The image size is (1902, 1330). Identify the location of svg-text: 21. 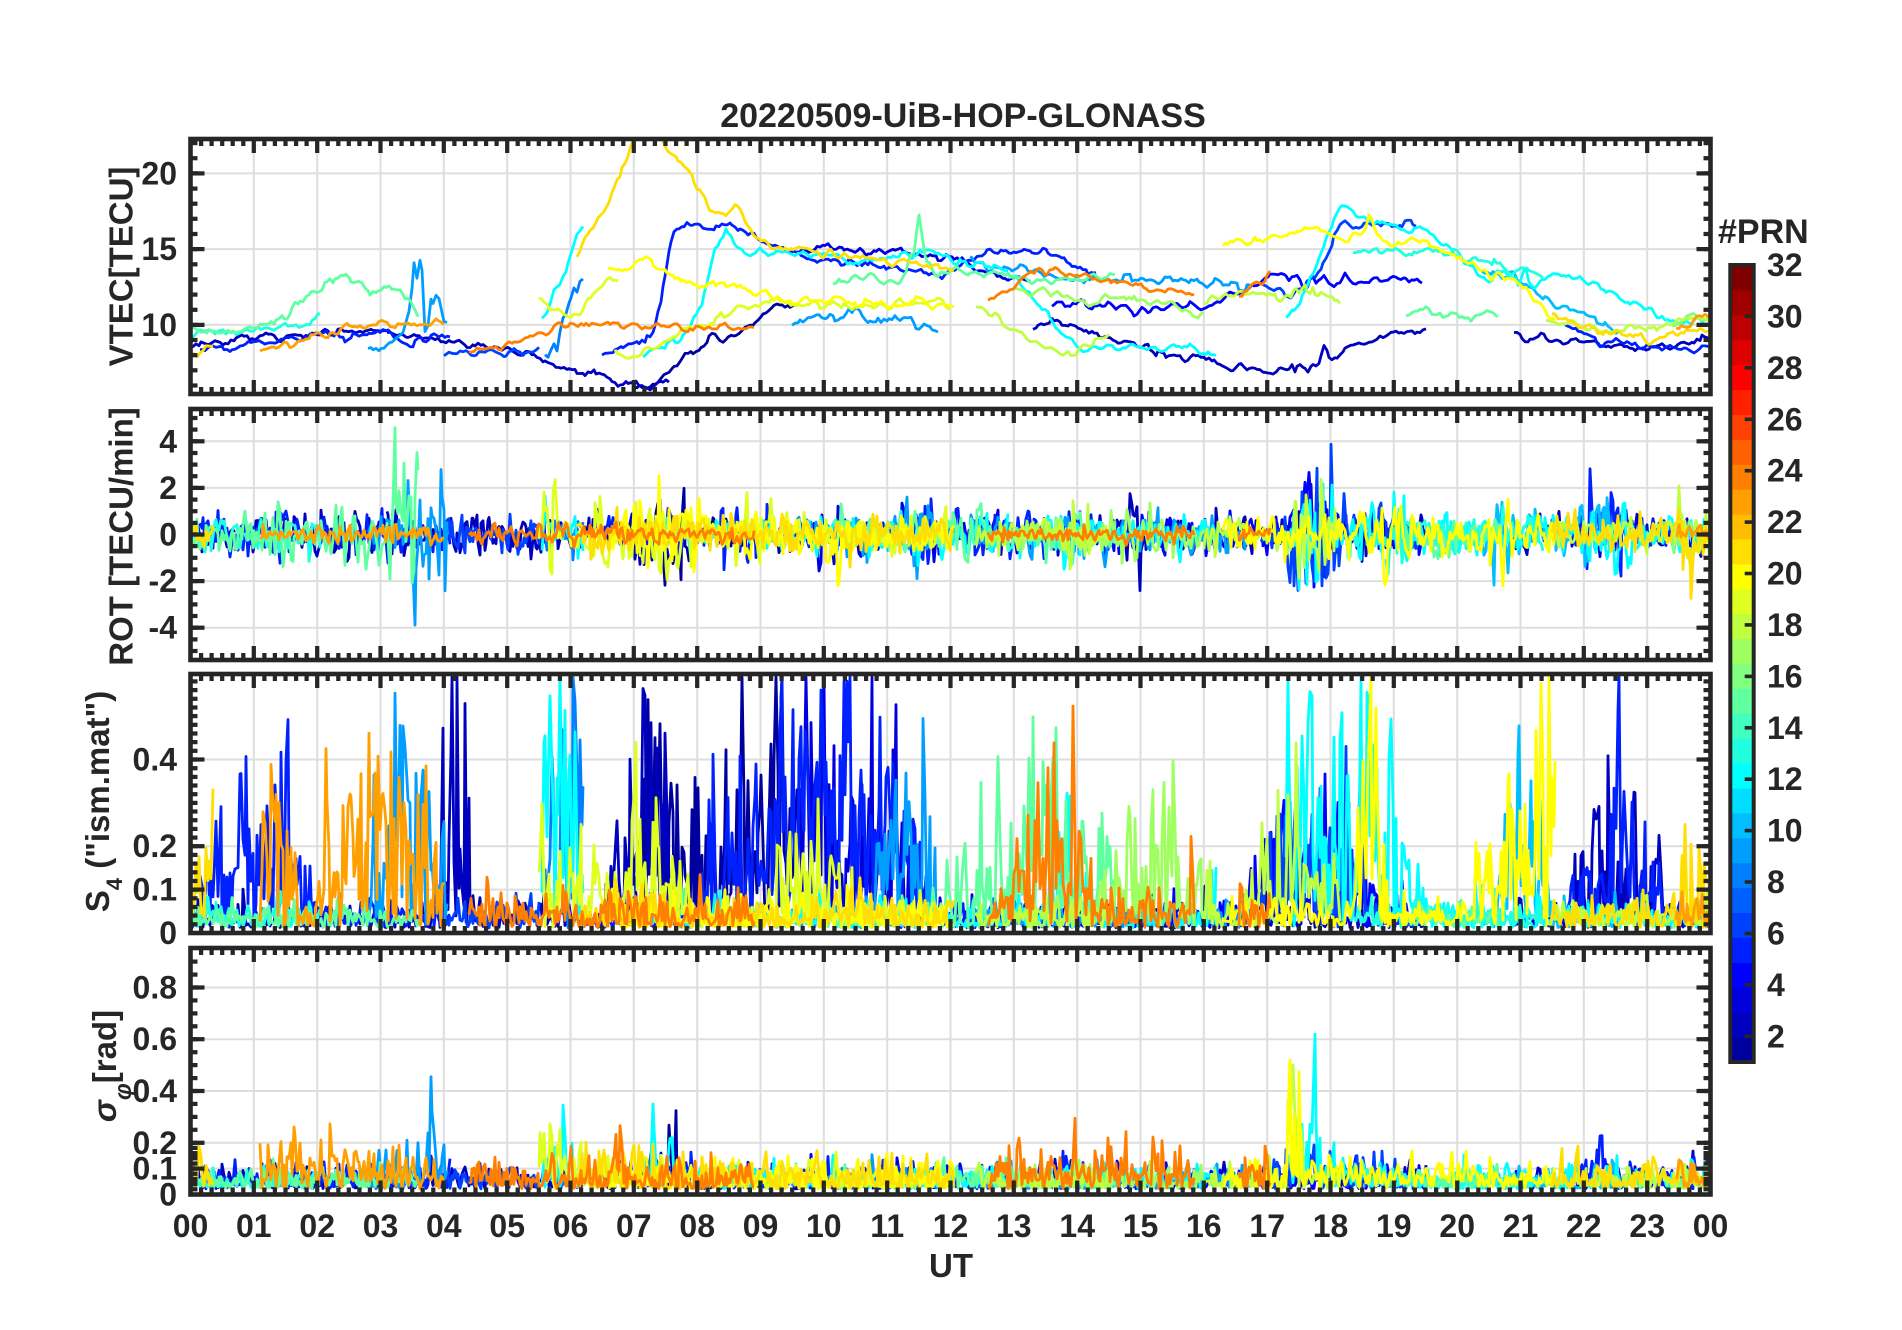
(1521, 1226).